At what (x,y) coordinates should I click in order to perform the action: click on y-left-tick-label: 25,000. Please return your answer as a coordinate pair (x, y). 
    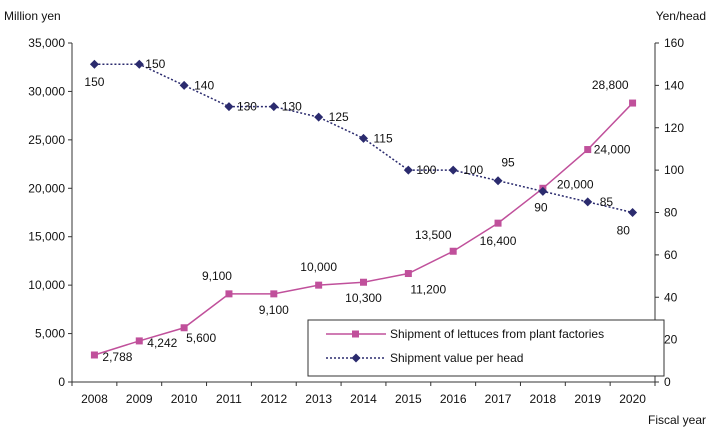
    Looking at the image, I should click on (46, 140).